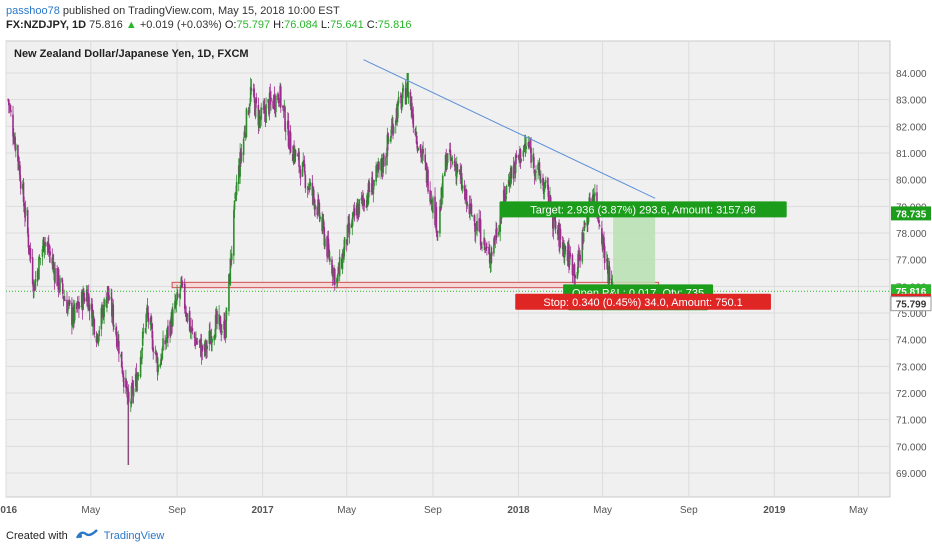 The height and width of the screenshot is (550, 932). Describe the element at coordinates (434, 510) in the screenshot. I see `time-axis: 2016 May Sep 2017 May Sep 2018 May Sep 2019 May` at that location.